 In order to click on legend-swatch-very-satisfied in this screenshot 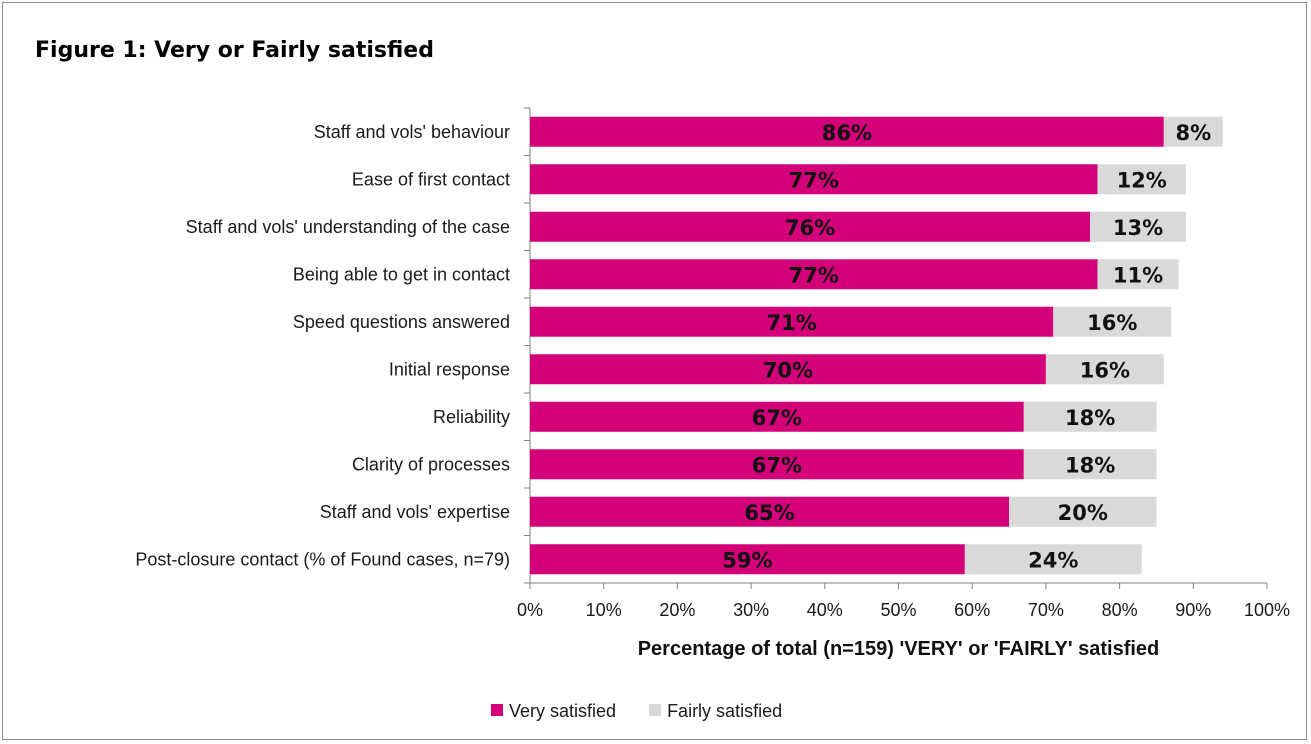, I will do `click(497, 710)`.